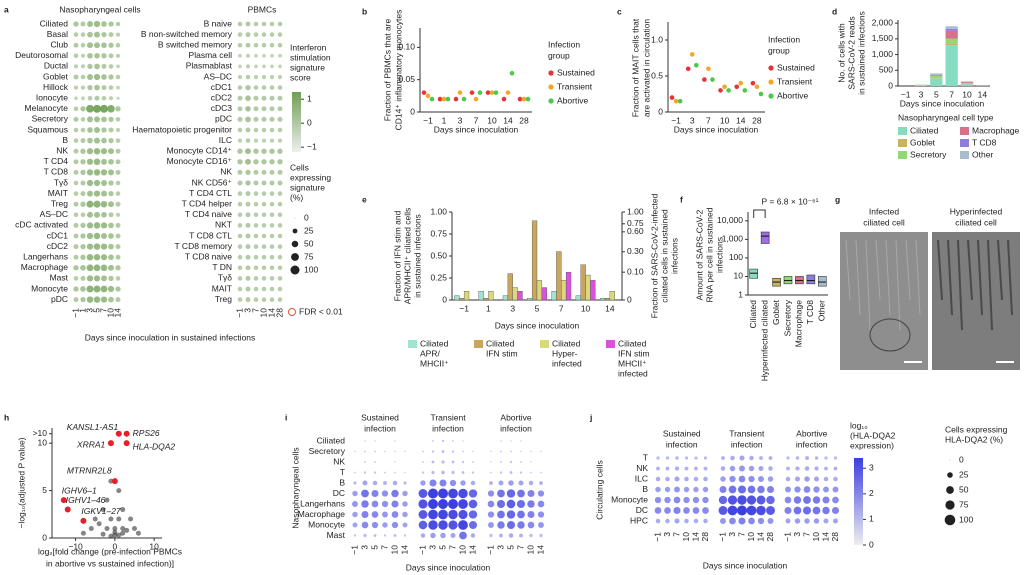 The width and height of the screenshot is (1024, 575). Describe the element at coordinates (432, 547) in the screenshot. I see `column-label: 3` at that location.